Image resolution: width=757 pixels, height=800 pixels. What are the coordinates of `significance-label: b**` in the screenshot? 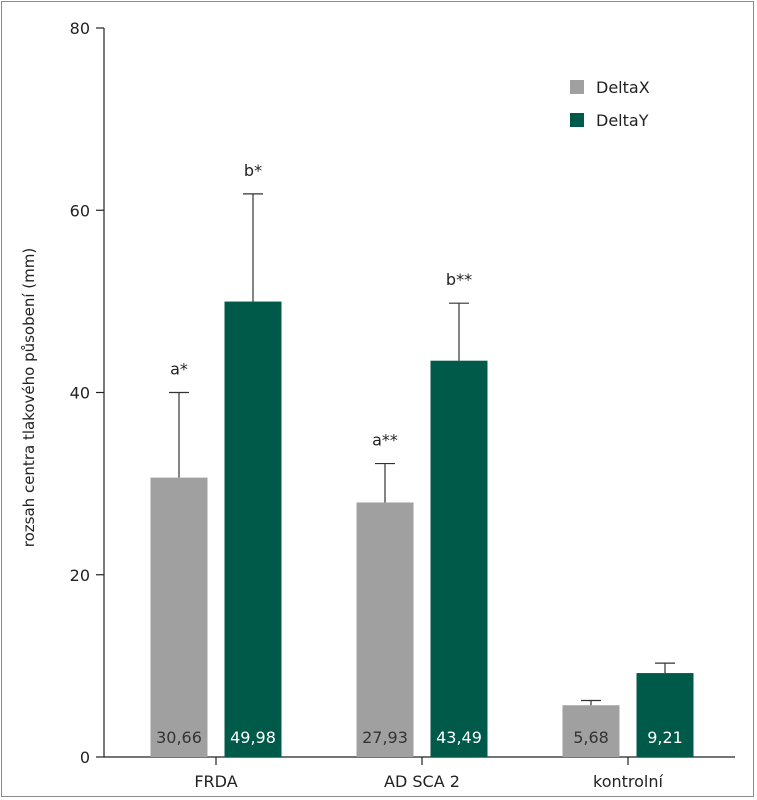 It's located at (459, 279).